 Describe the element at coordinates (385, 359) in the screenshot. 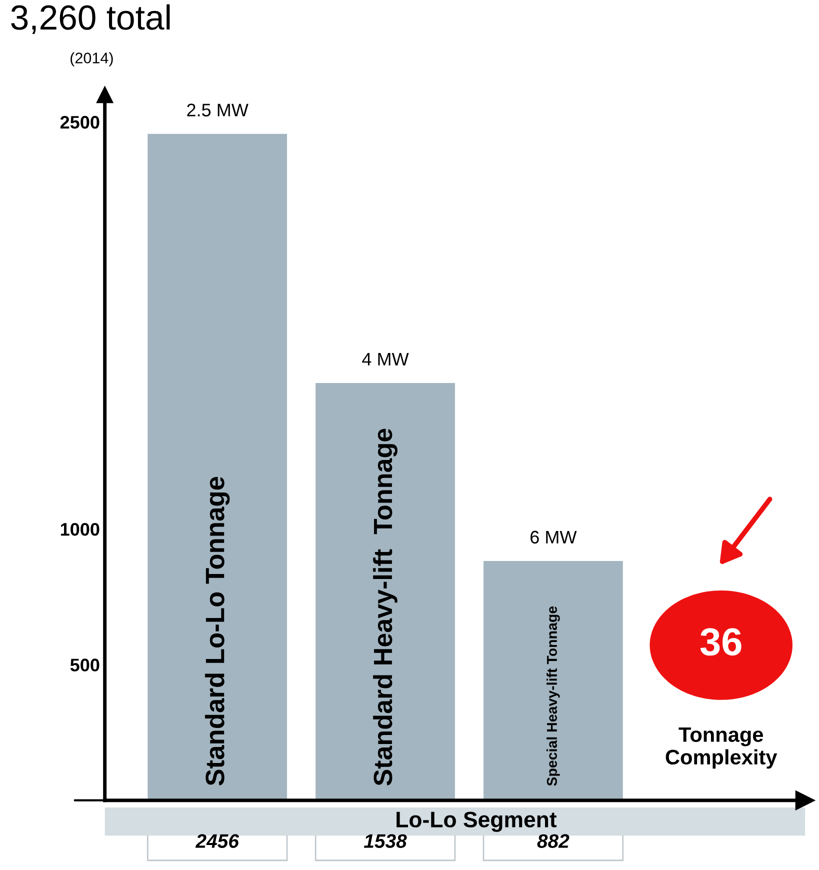

I see `annotation: 4 MW` at that location.